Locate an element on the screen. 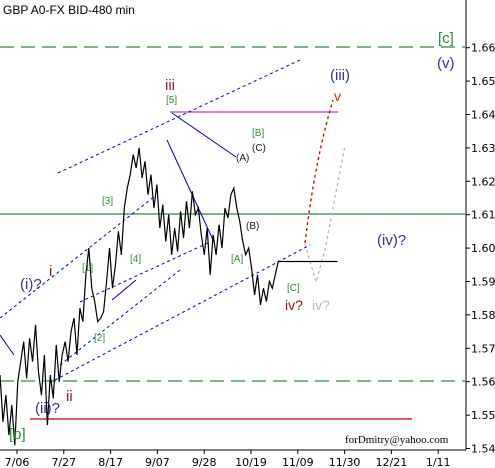  forecast-lines is located at coordinates (325, 192).